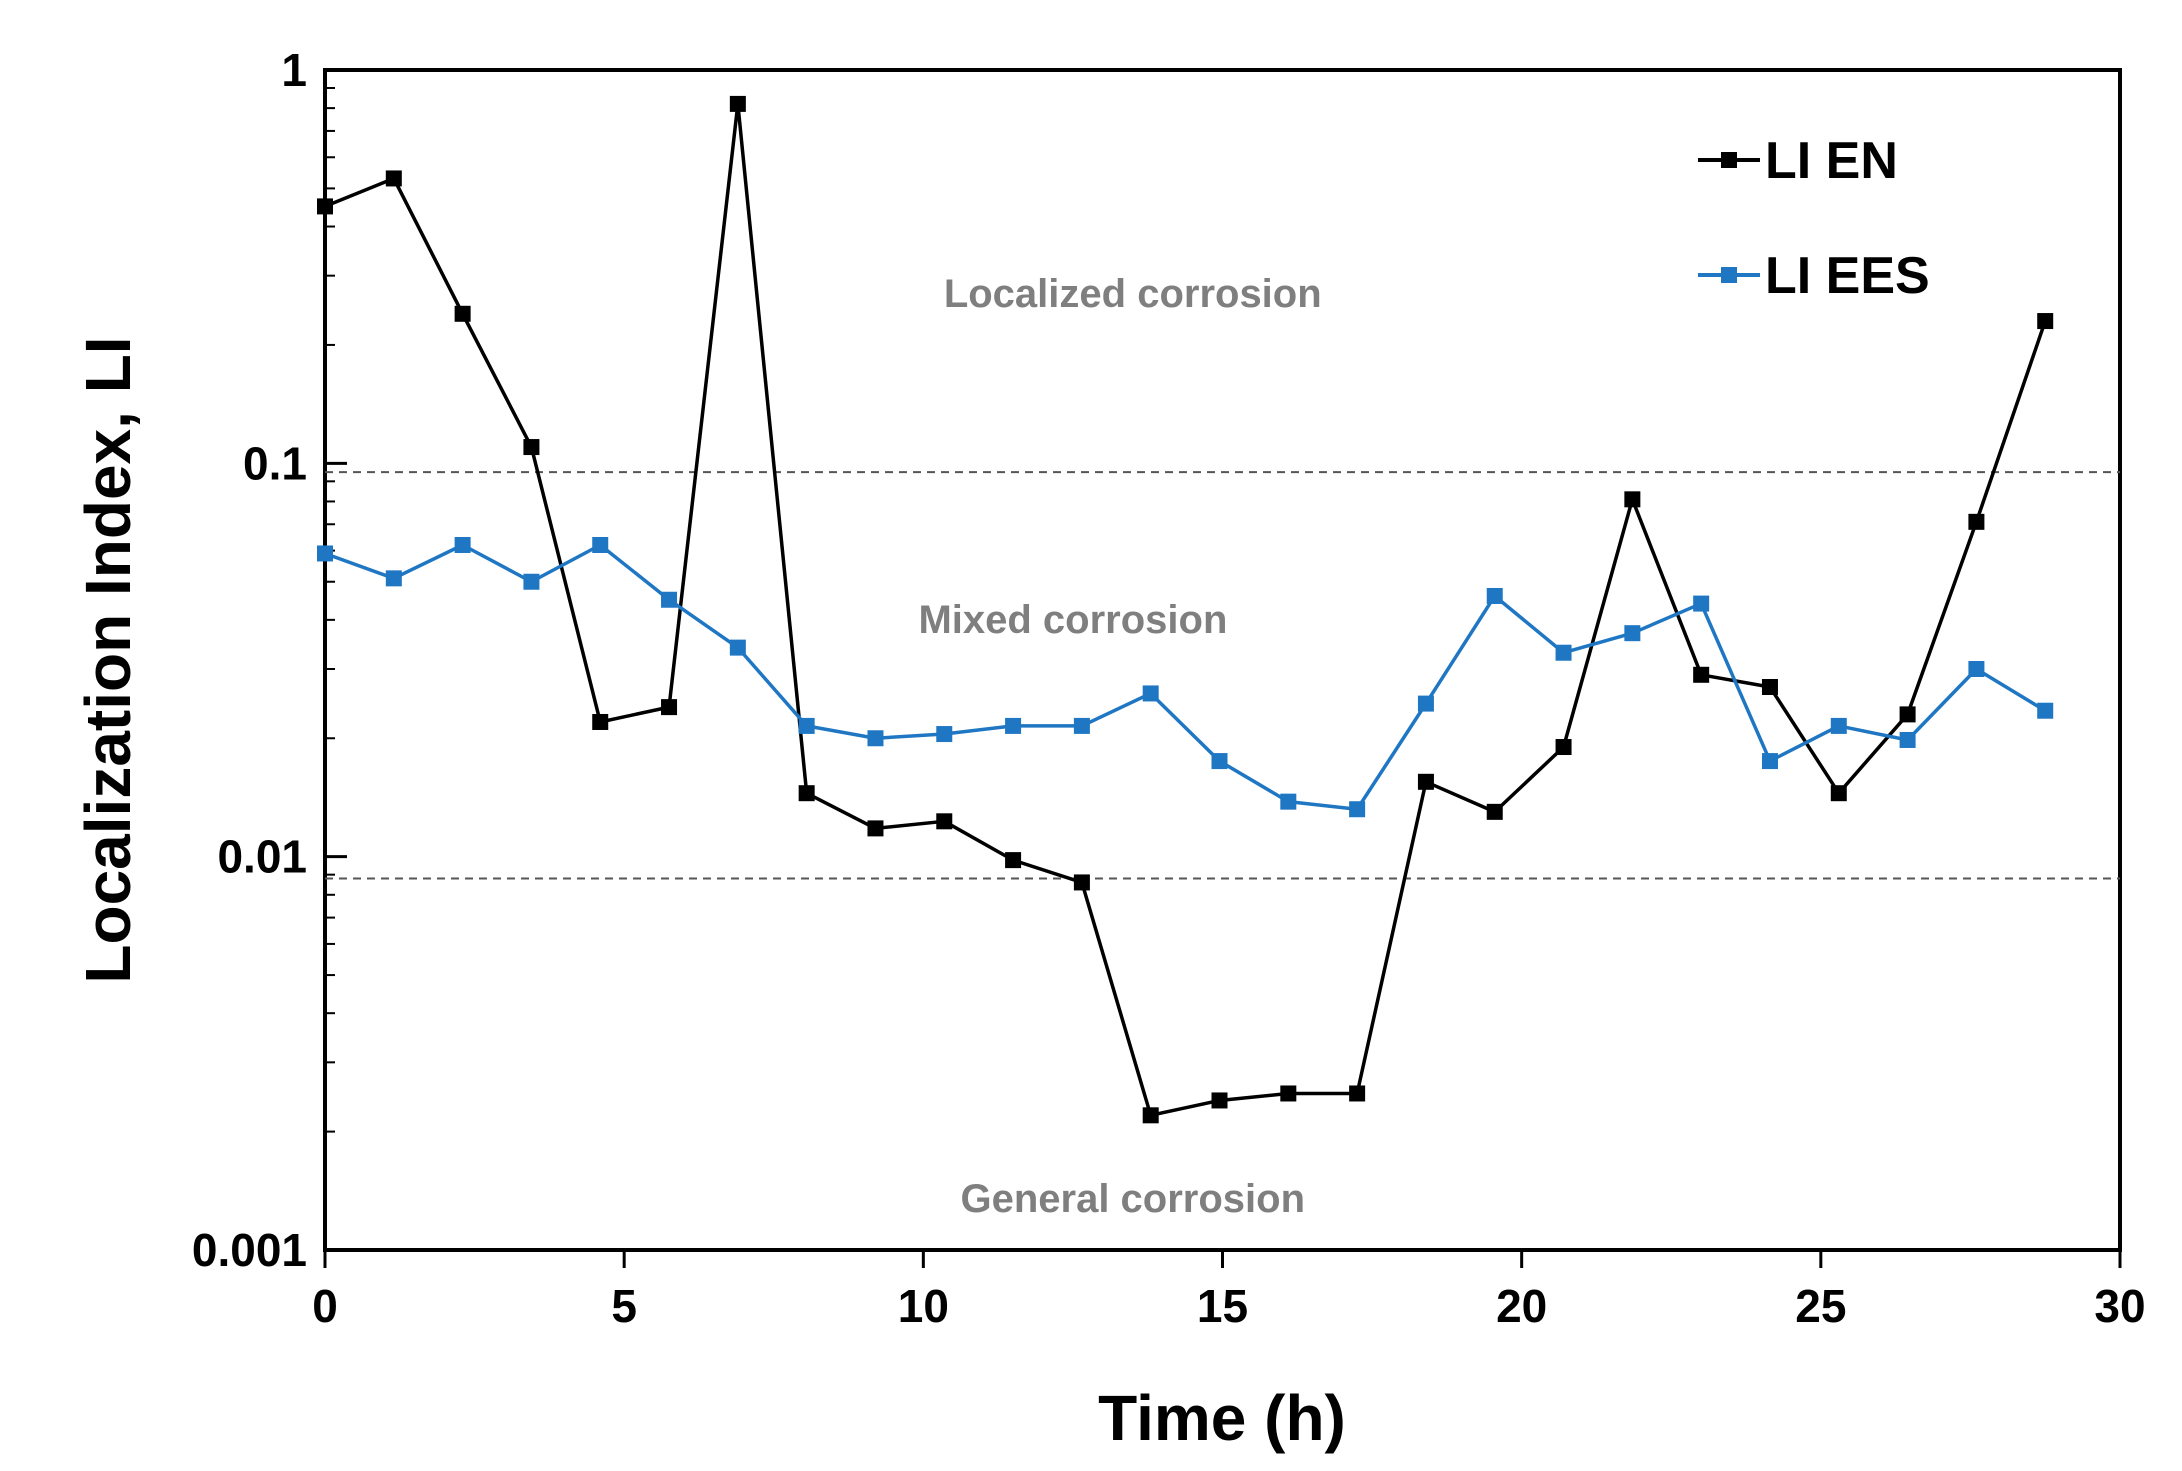 The image size is (2182, 1471). I want to click on y-axis-ticks: 0.001 0.01 0.1 1, so click(269, 660).